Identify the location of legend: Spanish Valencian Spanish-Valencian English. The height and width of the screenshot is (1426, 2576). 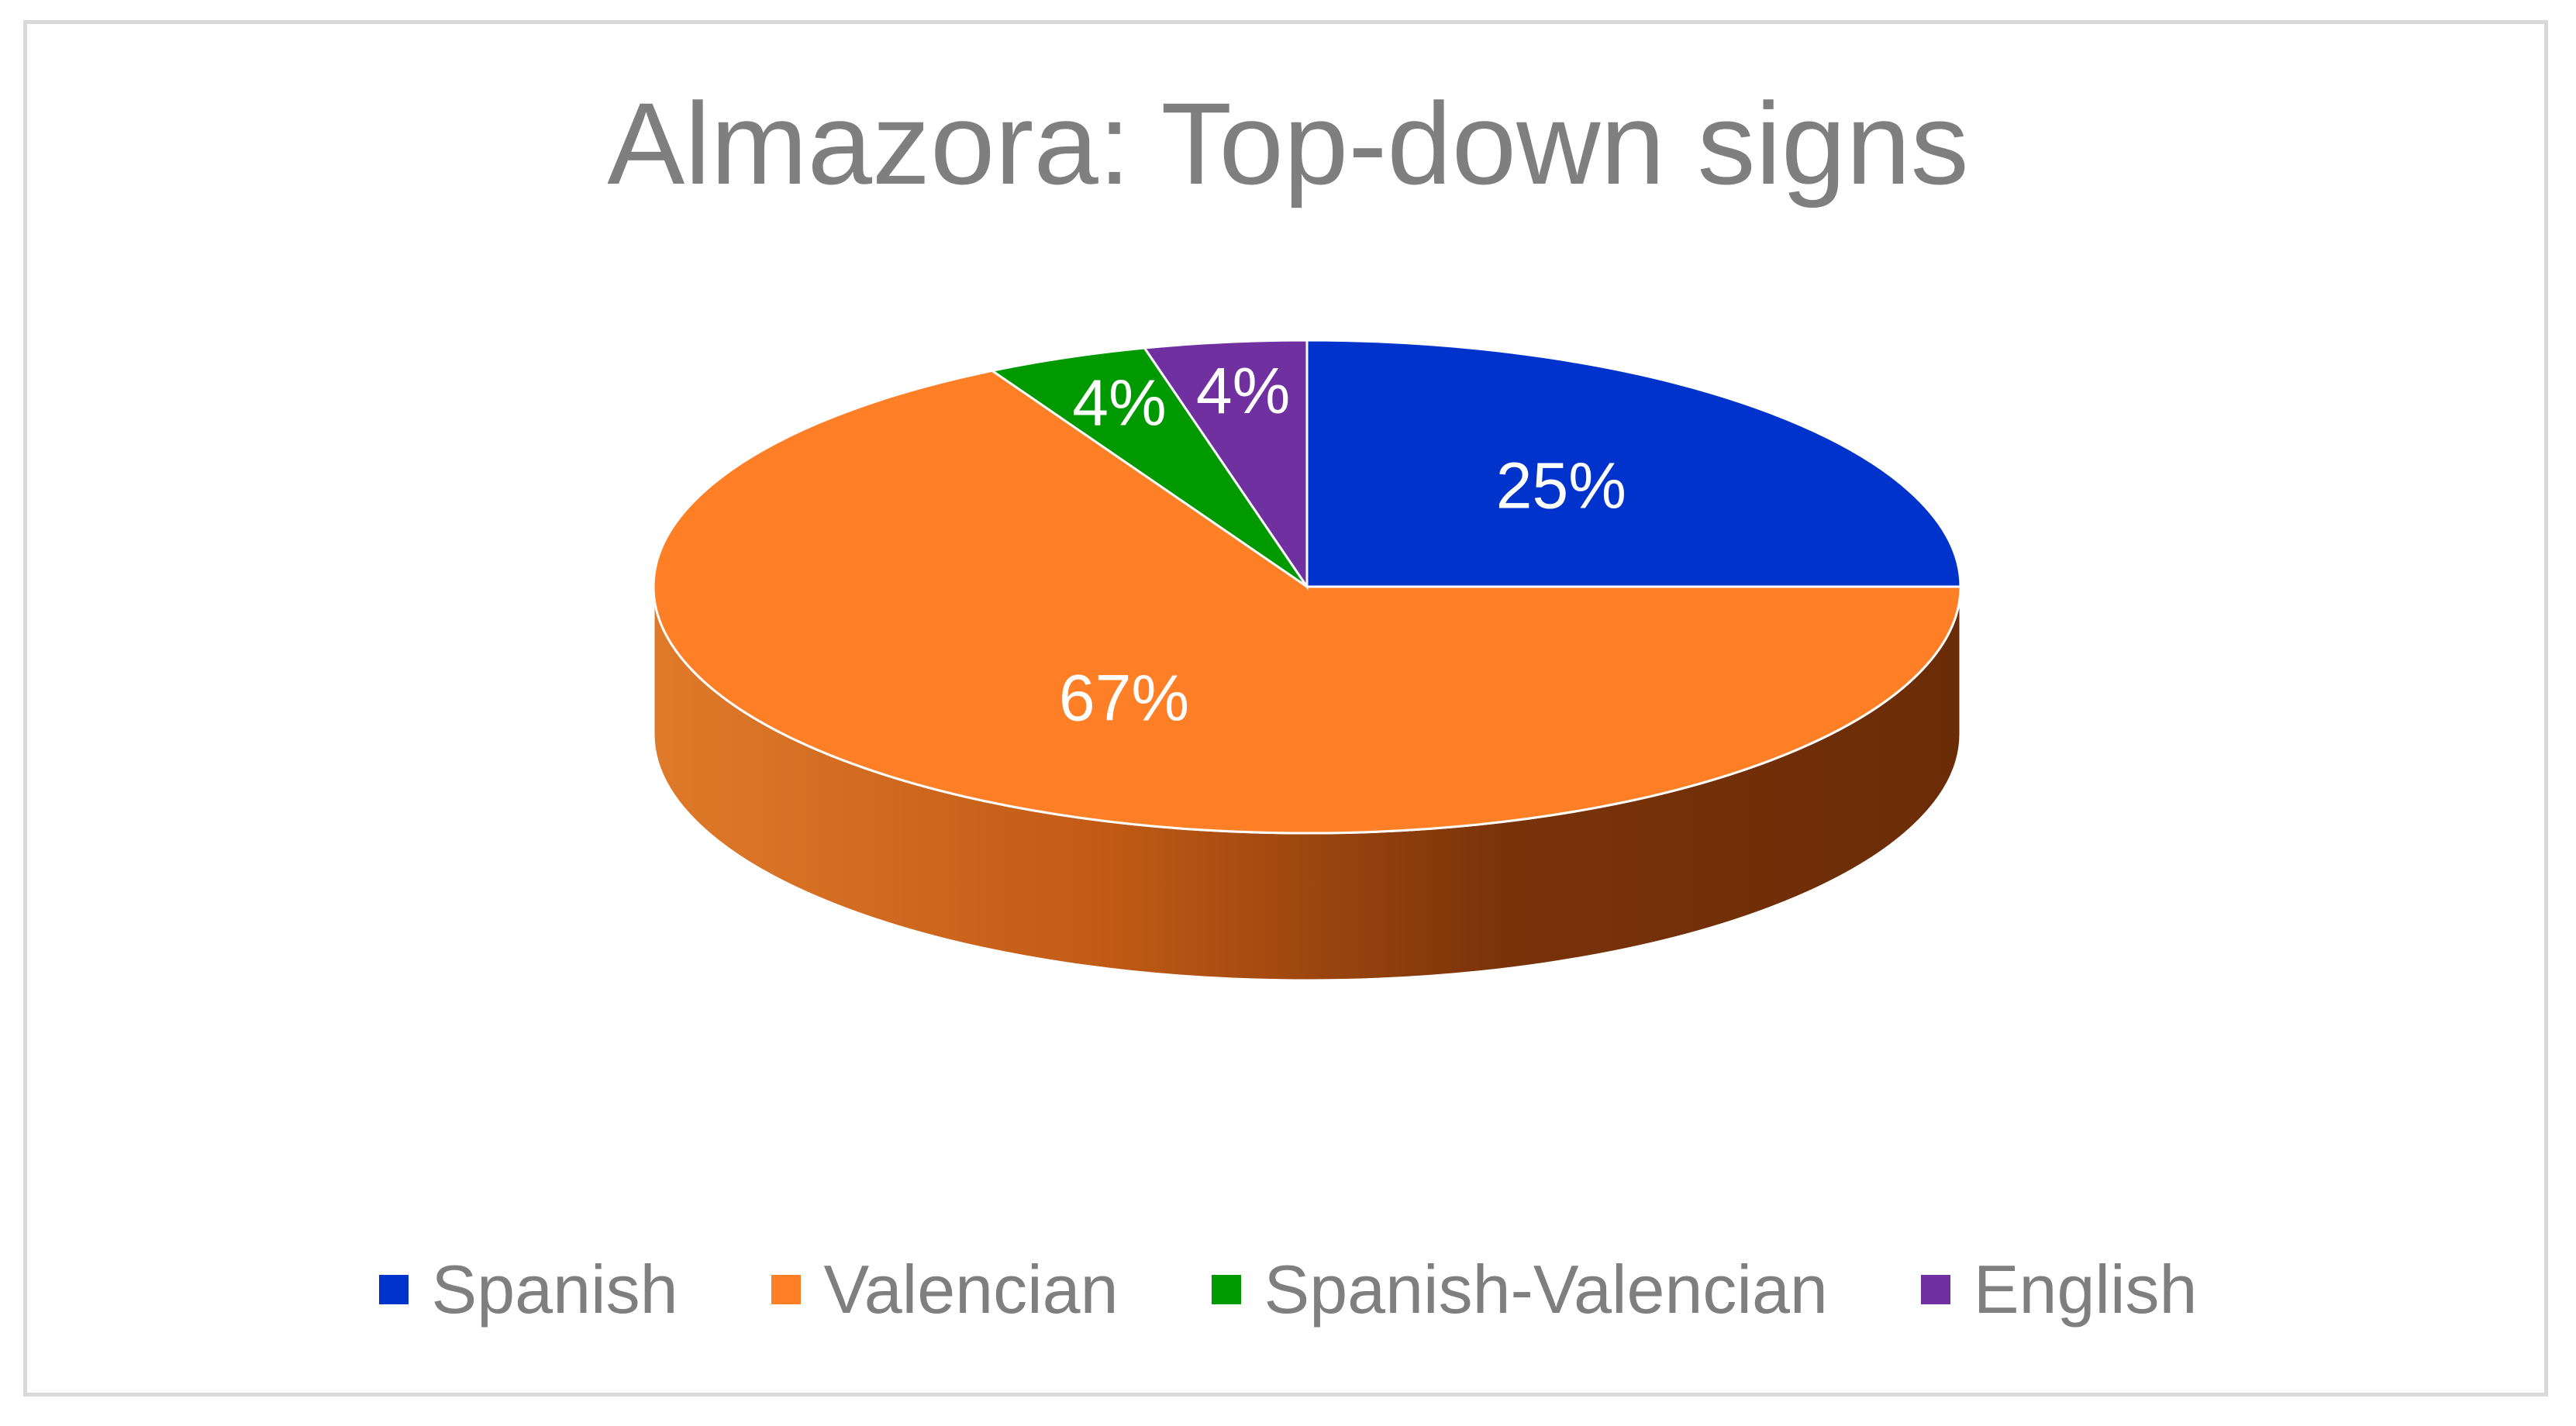
(1288, 1290).